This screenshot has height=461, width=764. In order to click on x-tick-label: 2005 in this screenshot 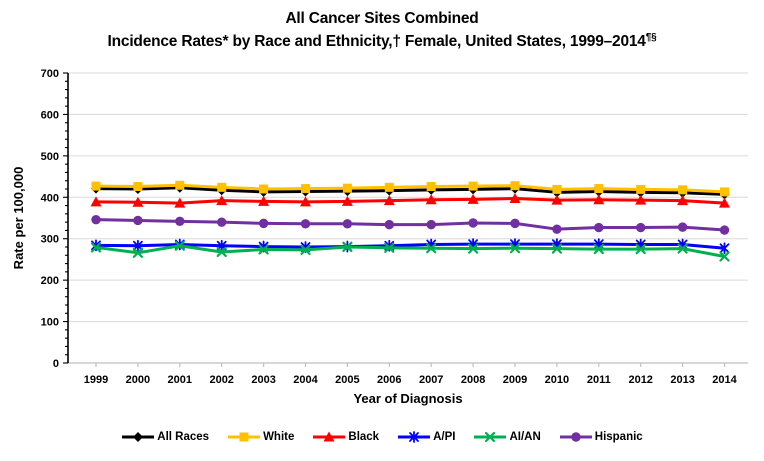, I will do `click(347, 380)`.